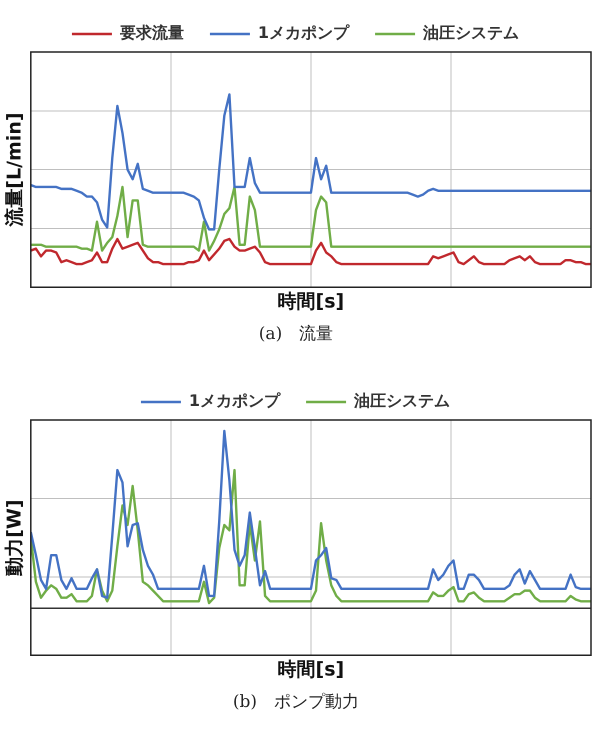  What do you see at coordinates (14, 170) in the screenshot?
I see `y-axis-title: 流量[L/min]` at bounding box center [14, 170].